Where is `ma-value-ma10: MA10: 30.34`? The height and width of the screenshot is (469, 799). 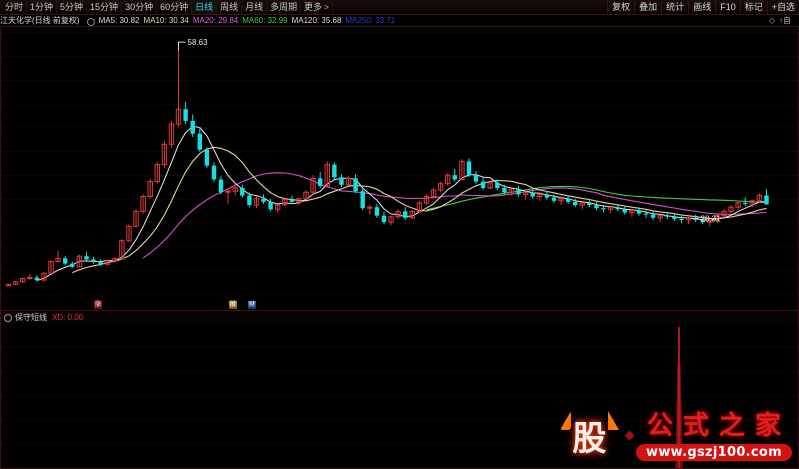
ma-value-ma10: MA10: 30.34 is located at coordinates (166, 20).